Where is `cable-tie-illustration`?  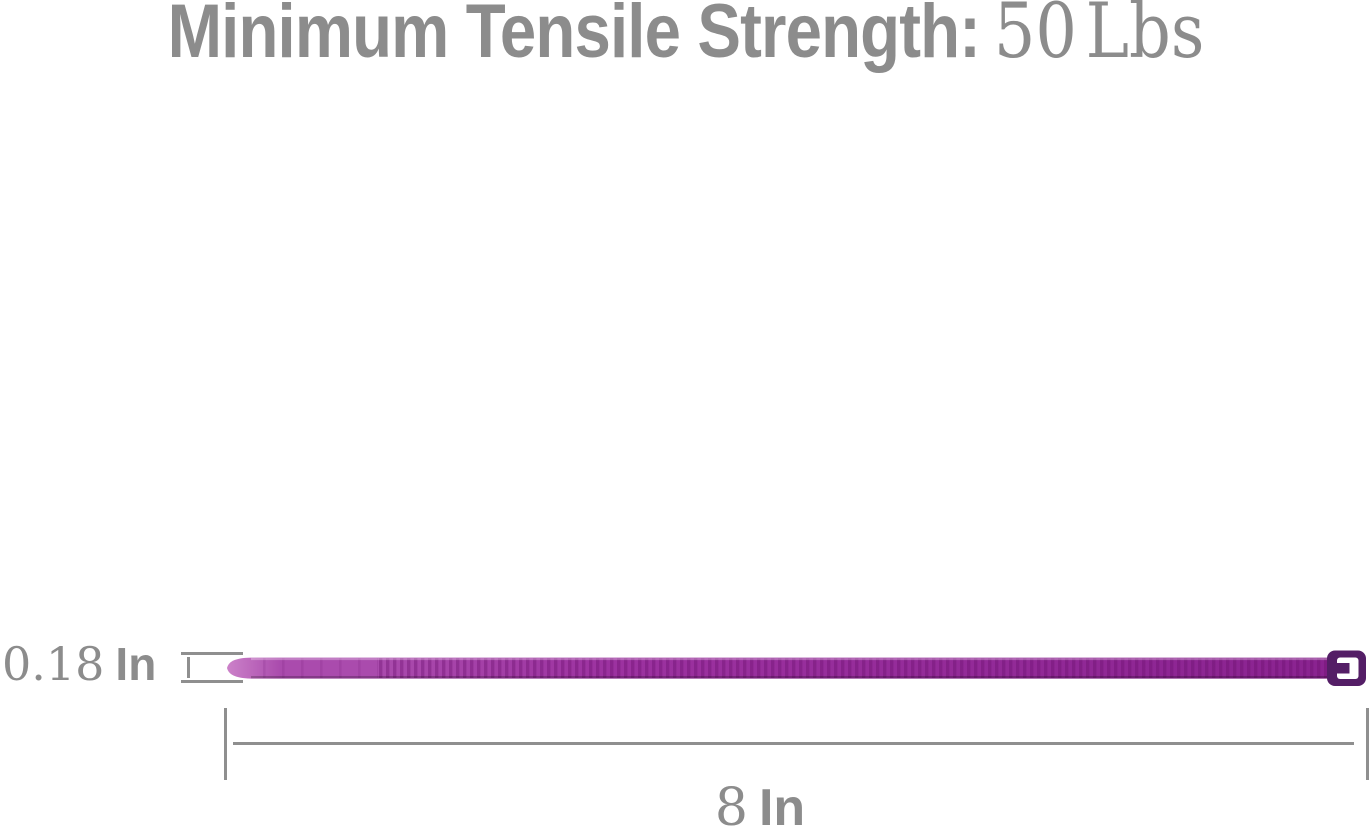
cable-tie-illustration is located at coordinates (796, 668).